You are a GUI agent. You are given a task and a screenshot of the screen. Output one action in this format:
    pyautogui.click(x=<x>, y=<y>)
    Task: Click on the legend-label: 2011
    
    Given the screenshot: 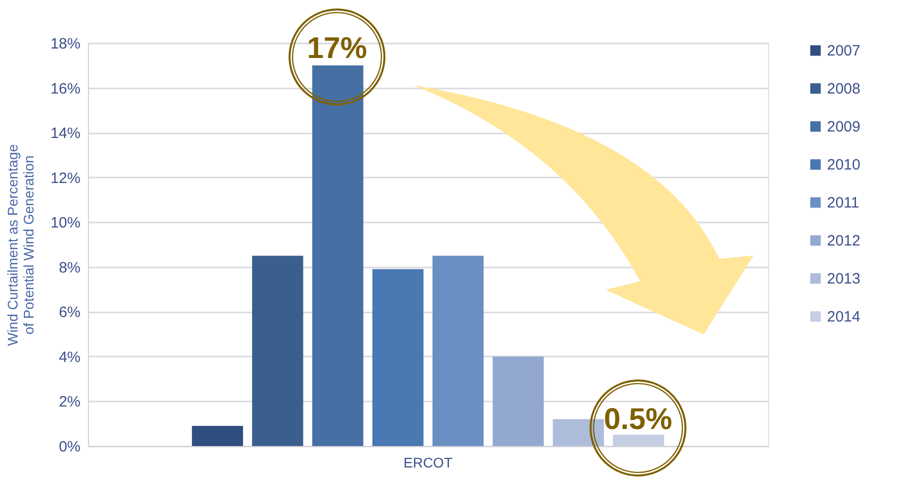 What is the action you would take?
    pyautogui.click(x=843, y=203)
    